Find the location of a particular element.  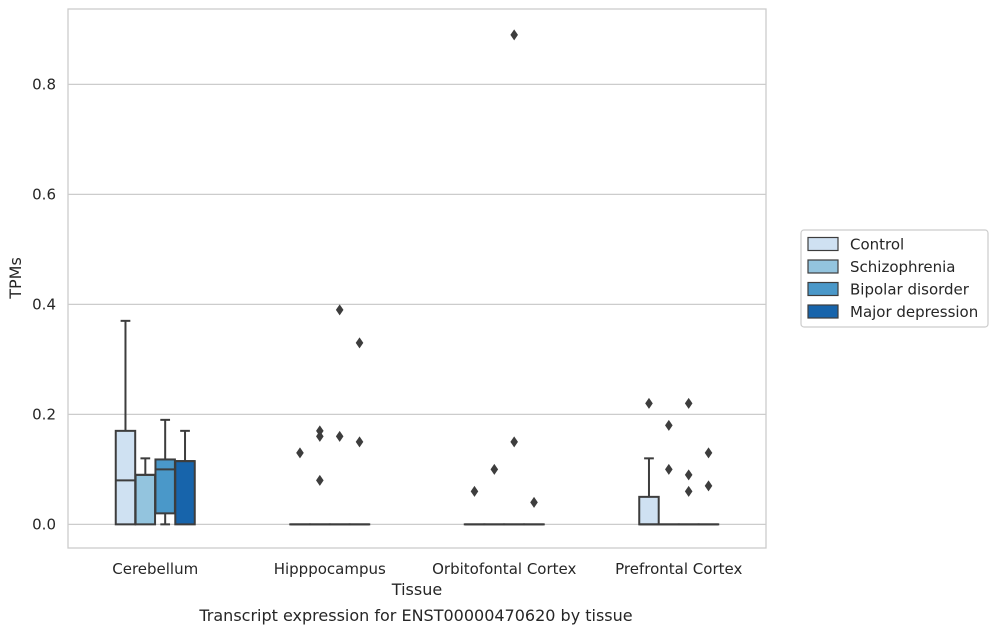

box-major-depression is located at coordinates (185, 477).